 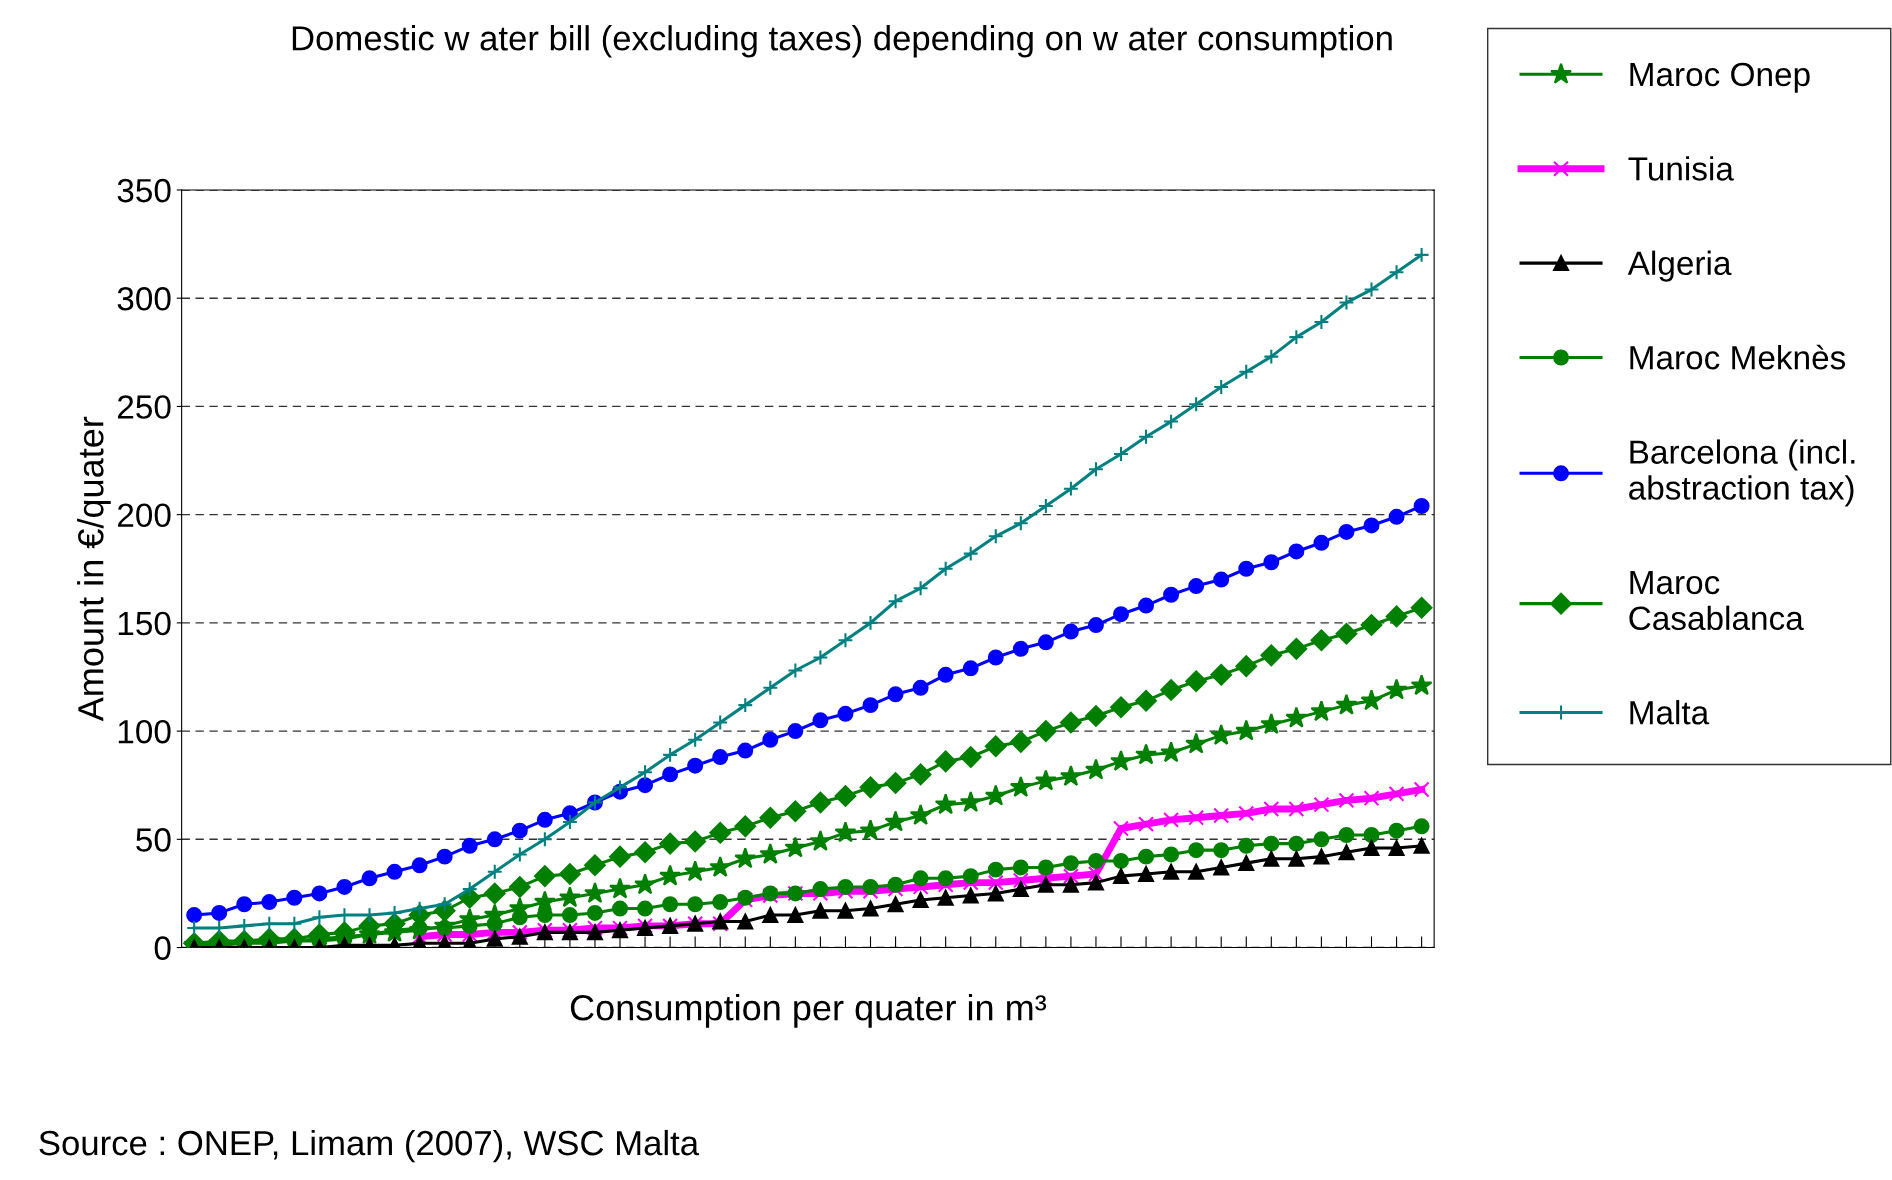 What do you see at coordinates (1681, 168) in the screenshot?
I see `legend-label: Tunisia` at bounding box center [1681, 168].